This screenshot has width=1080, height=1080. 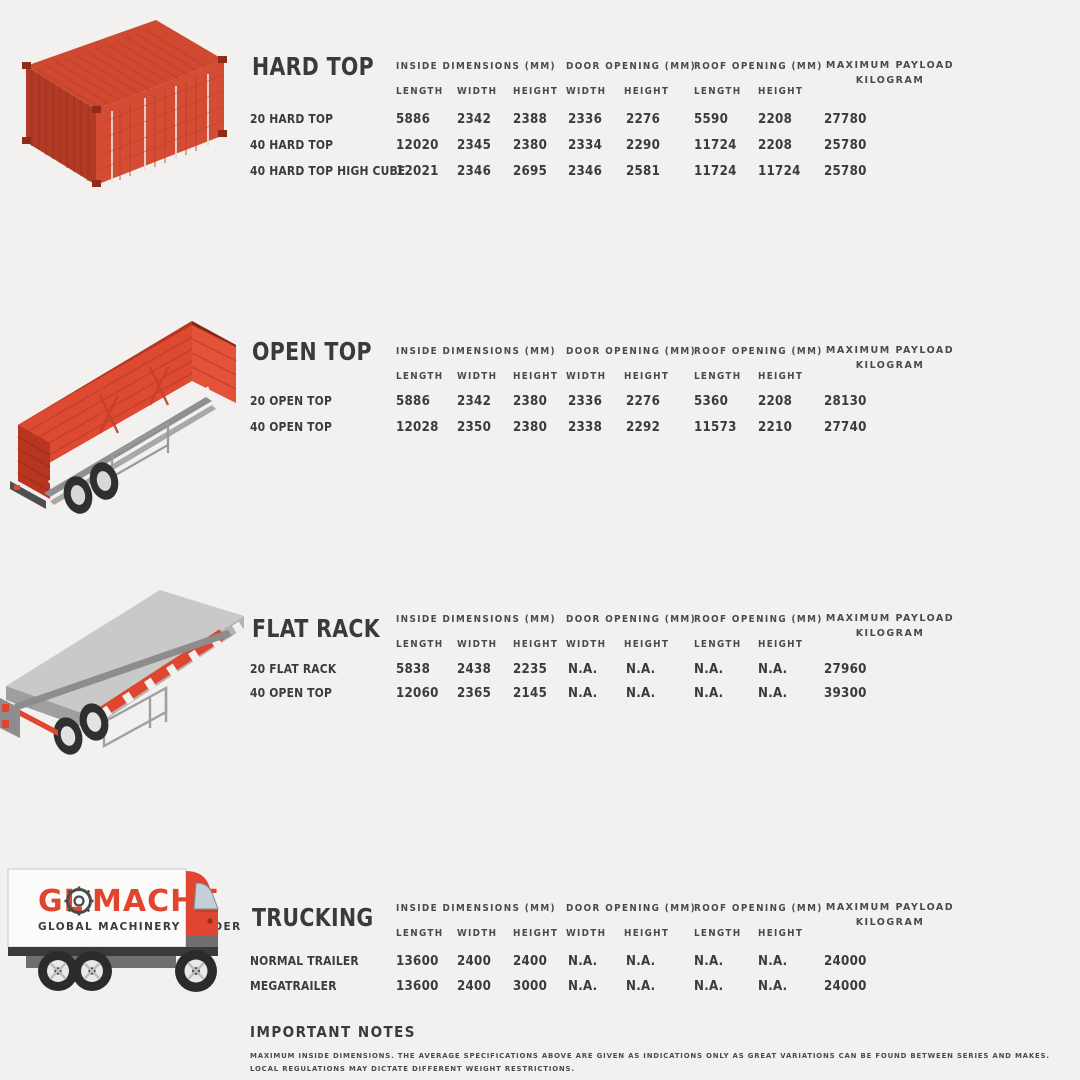 I want to click on table-cell: 2290, so click(x=643, y=145).